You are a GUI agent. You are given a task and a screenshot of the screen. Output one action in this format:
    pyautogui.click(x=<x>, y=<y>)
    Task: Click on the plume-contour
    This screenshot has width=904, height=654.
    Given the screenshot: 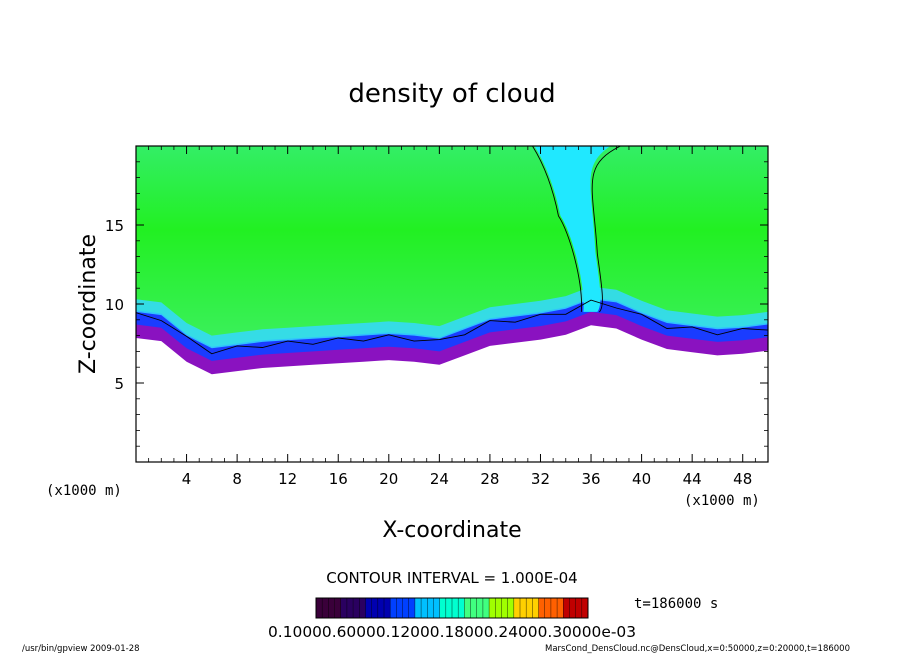 What is the action you would take?
    pyautogui.click(x=576, y=229)
    